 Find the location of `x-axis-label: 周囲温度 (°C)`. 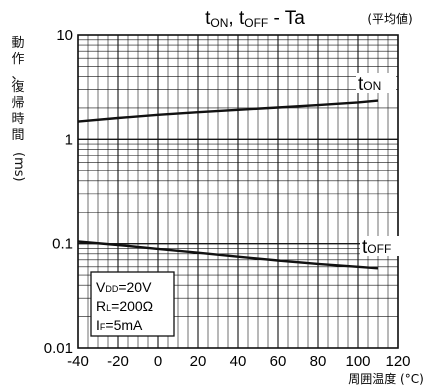

x-axis-label: 周囲温度 (°C) is located at coordinates (386, 378).